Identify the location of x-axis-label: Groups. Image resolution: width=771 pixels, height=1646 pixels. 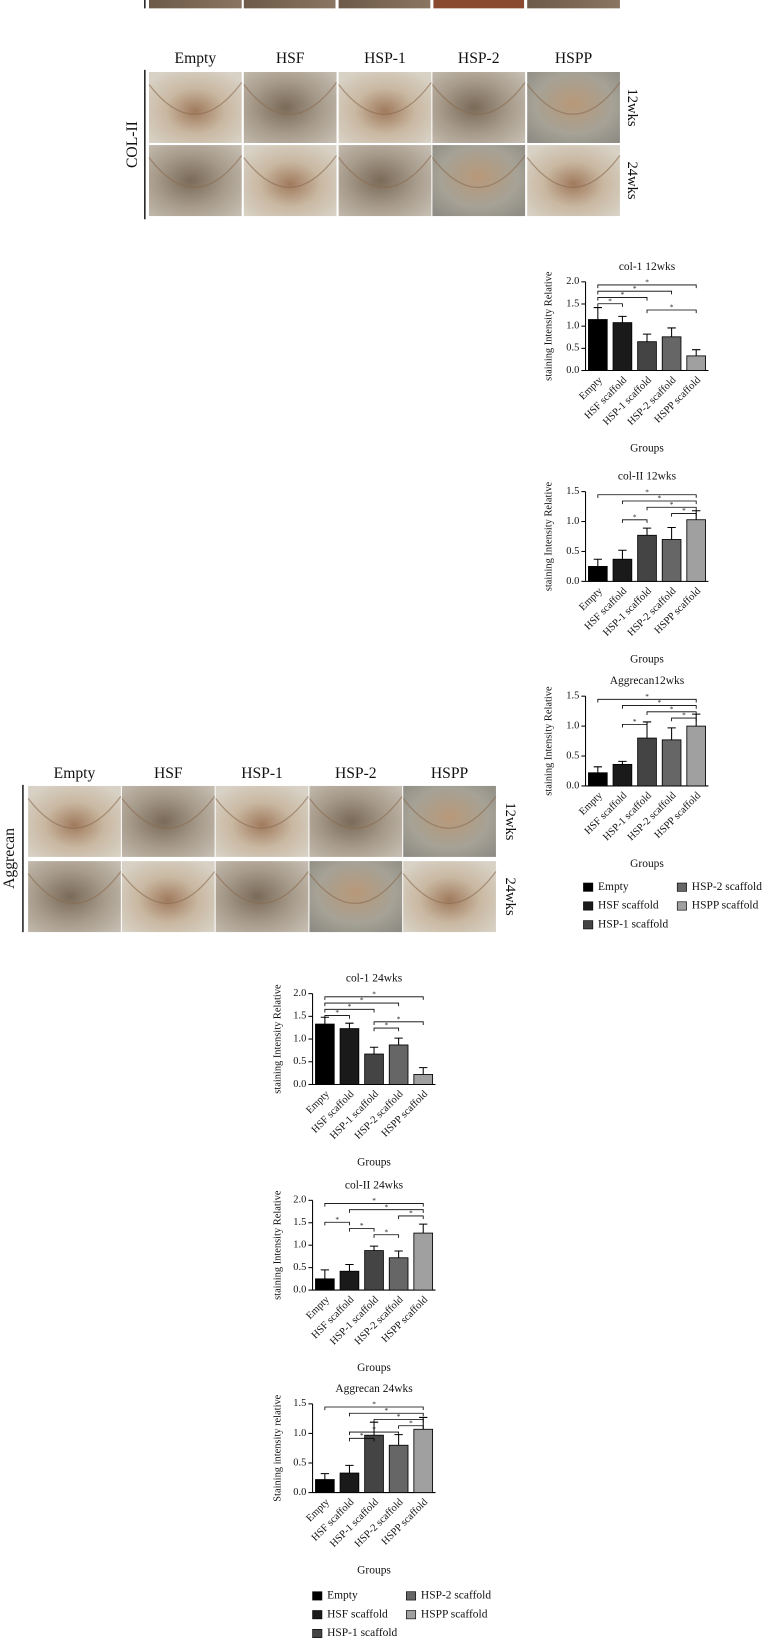
(374, 1570).